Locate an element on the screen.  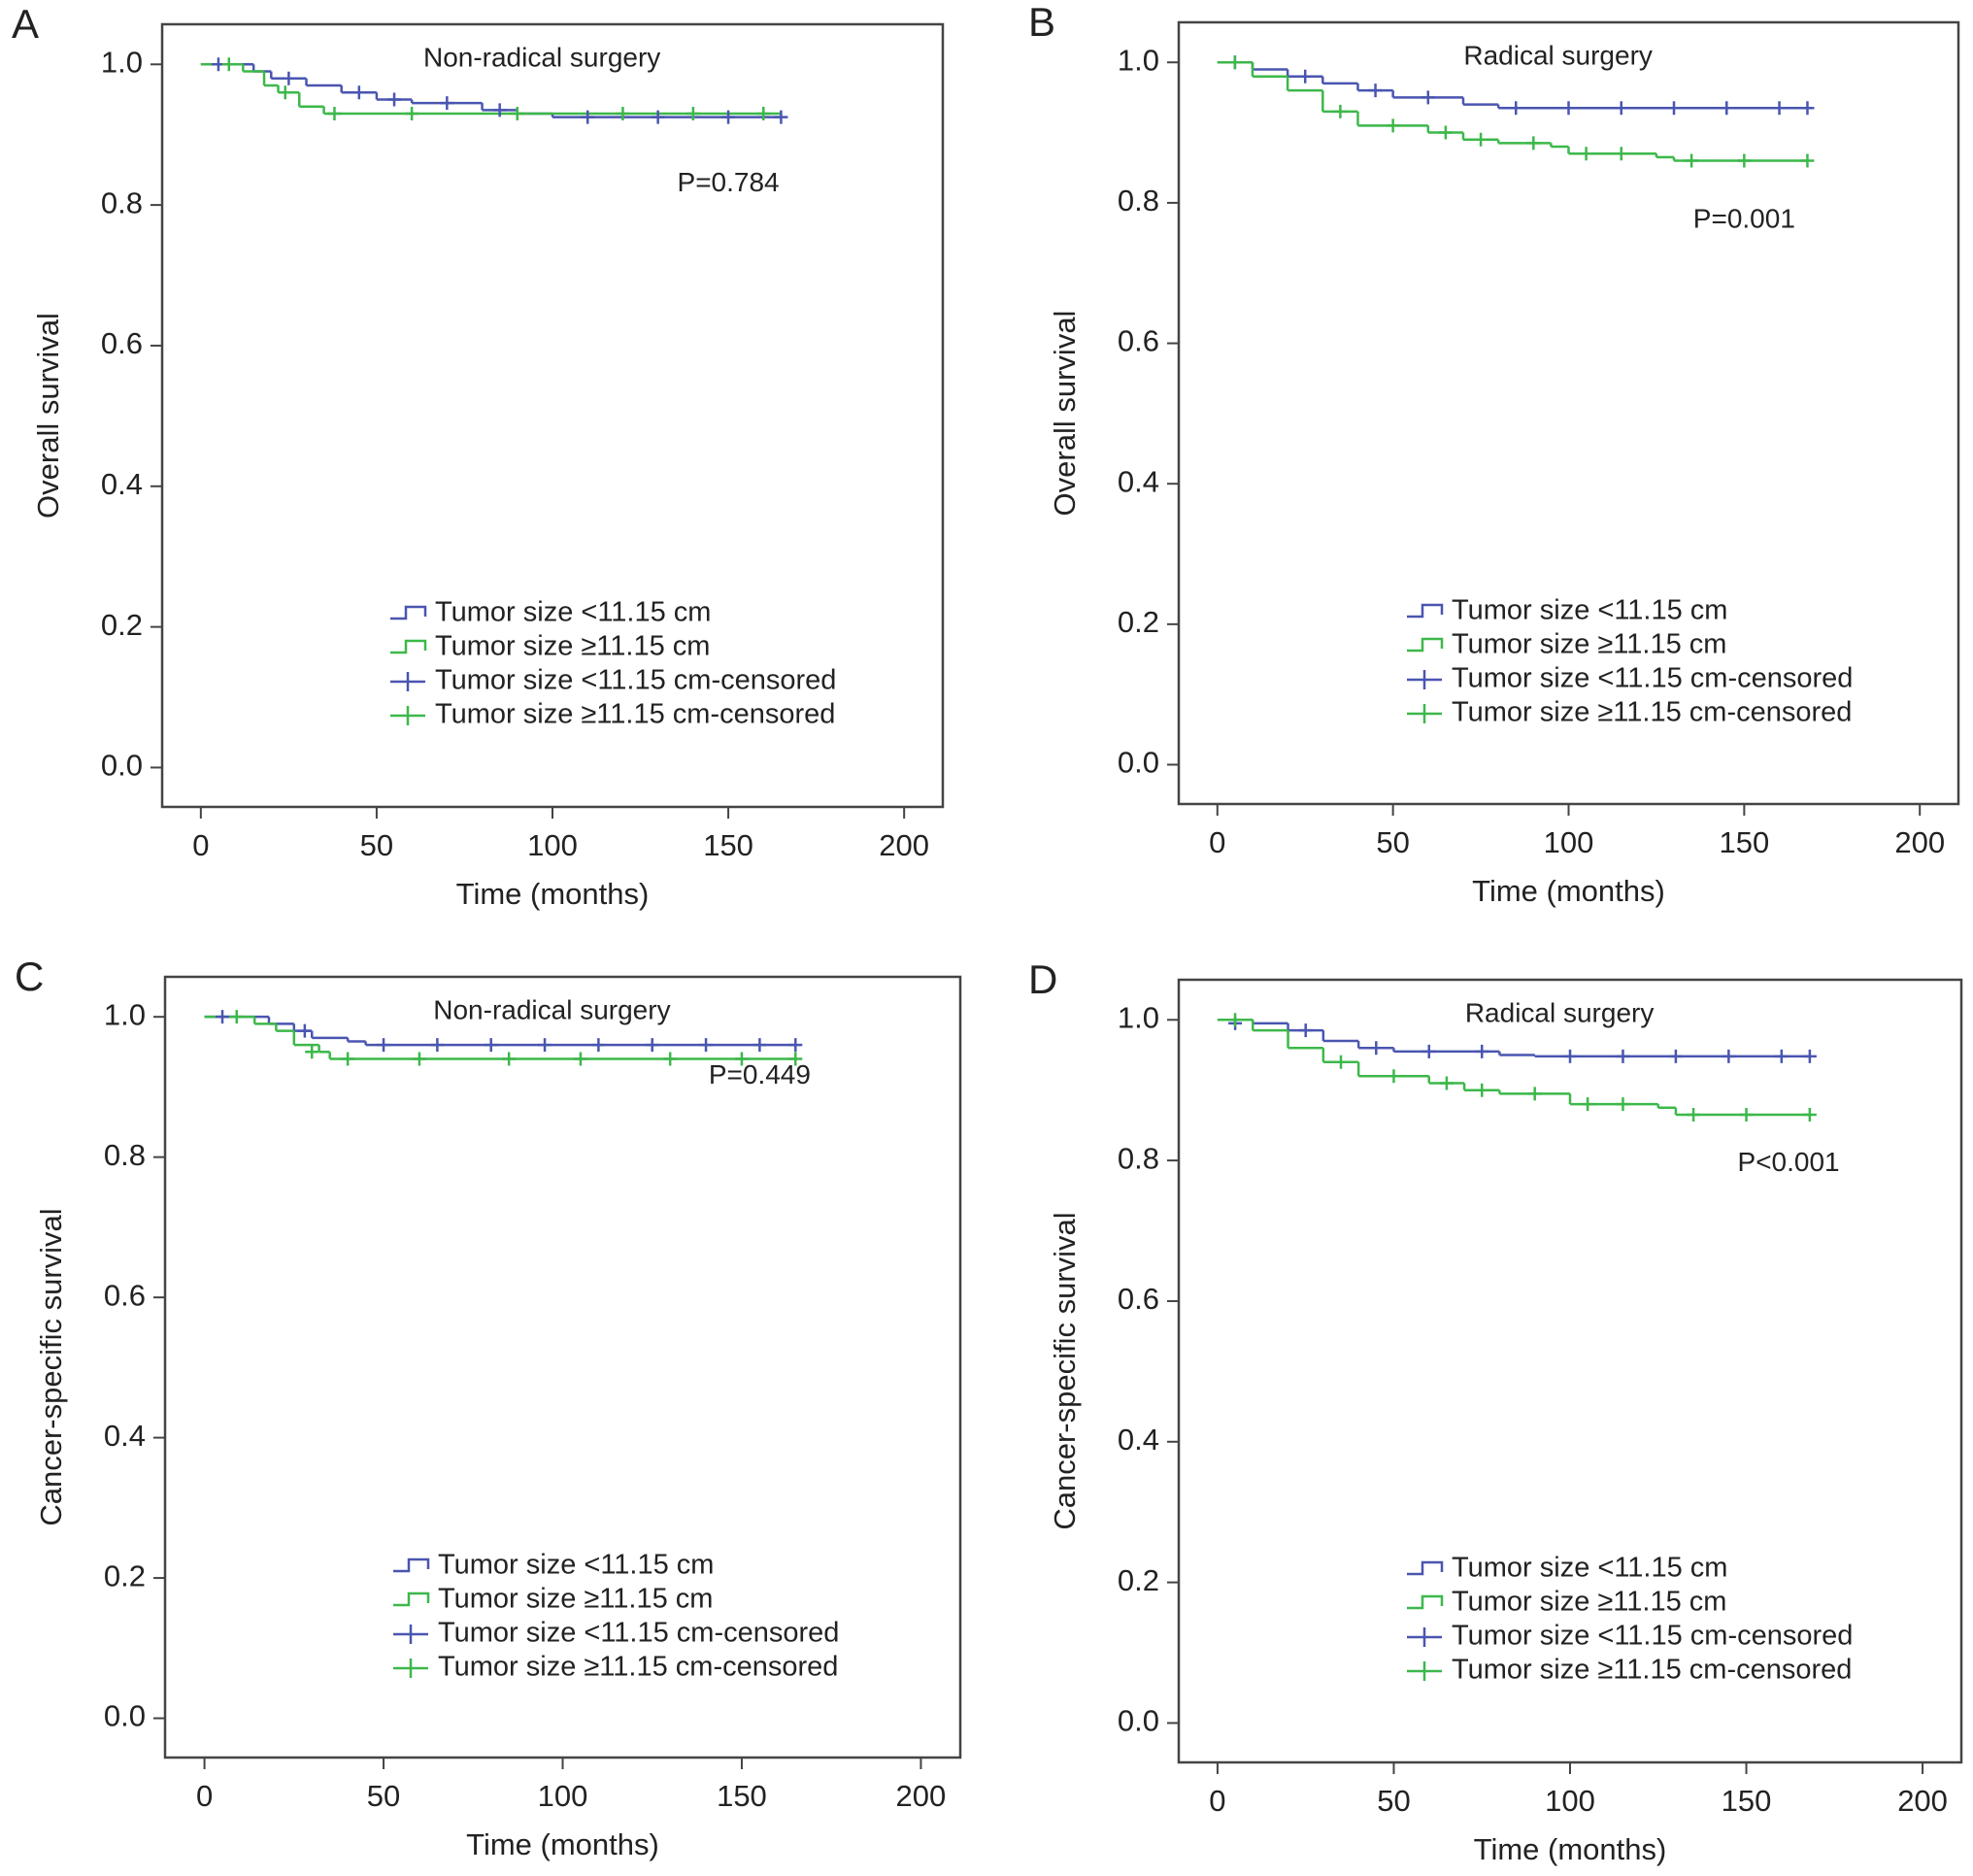
x-tick-label: 100 is located at coordinates (552, 845).